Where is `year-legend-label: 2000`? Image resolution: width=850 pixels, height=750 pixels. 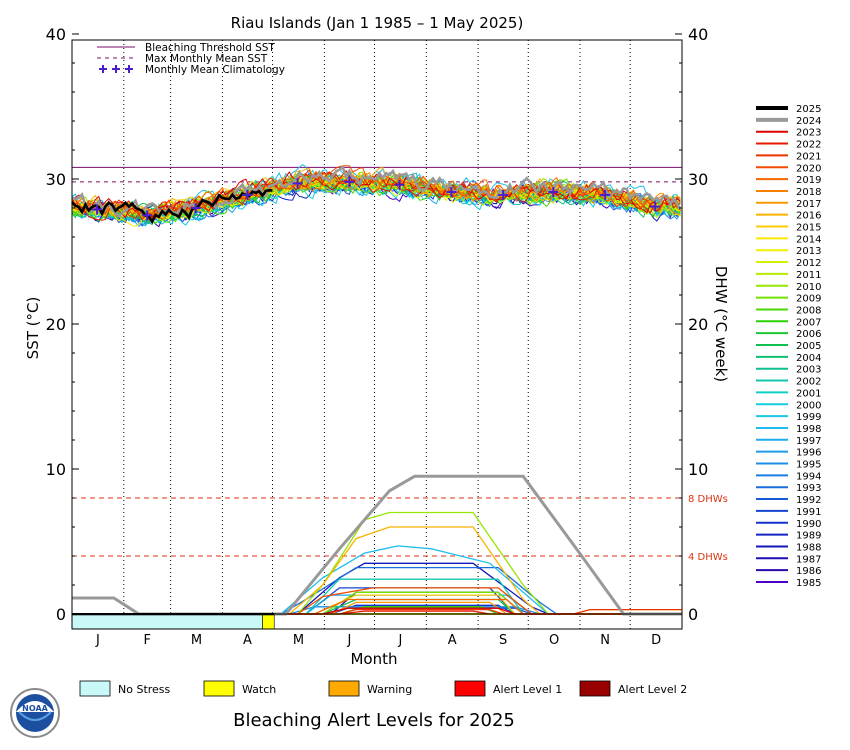 year-legend-label: 2000 is located at coordinates (808, 405).